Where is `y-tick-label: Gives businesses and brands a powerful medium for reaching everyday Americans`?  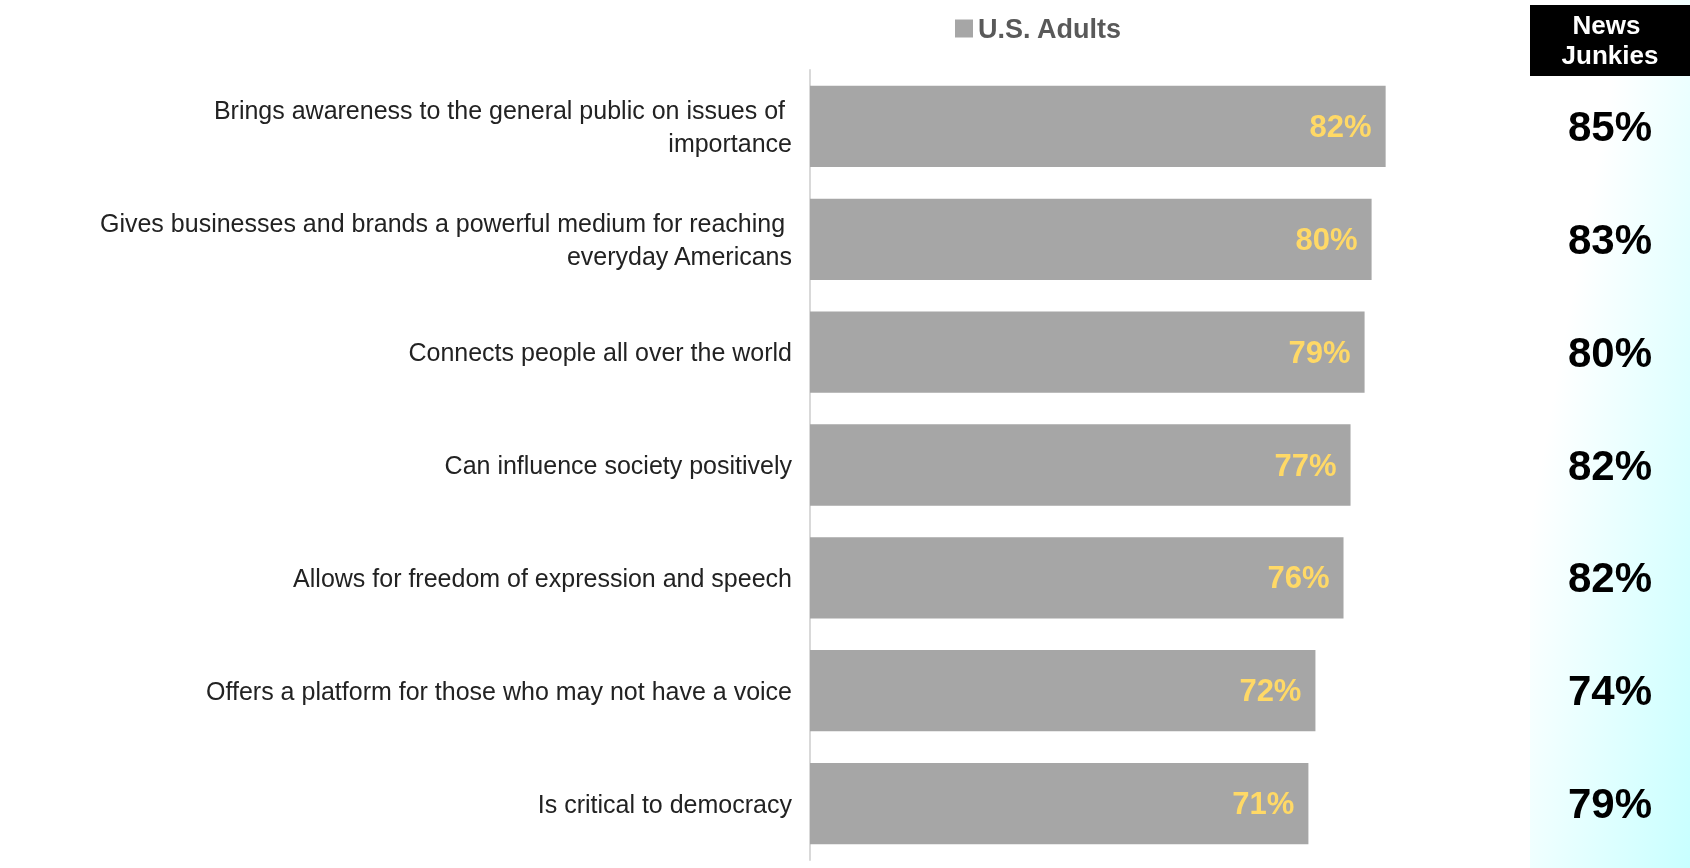
y-tick-label: Gives businesses and brands a powerful medium for reaching everyday Americans is located at coordinates (445, 239).